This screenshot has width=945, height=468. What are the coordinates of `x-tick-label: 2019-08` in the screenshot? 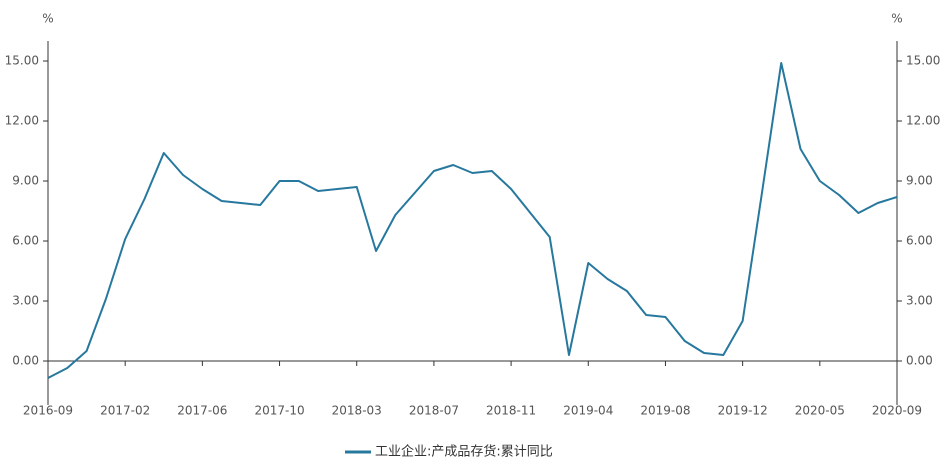 It's located at (665, 411).